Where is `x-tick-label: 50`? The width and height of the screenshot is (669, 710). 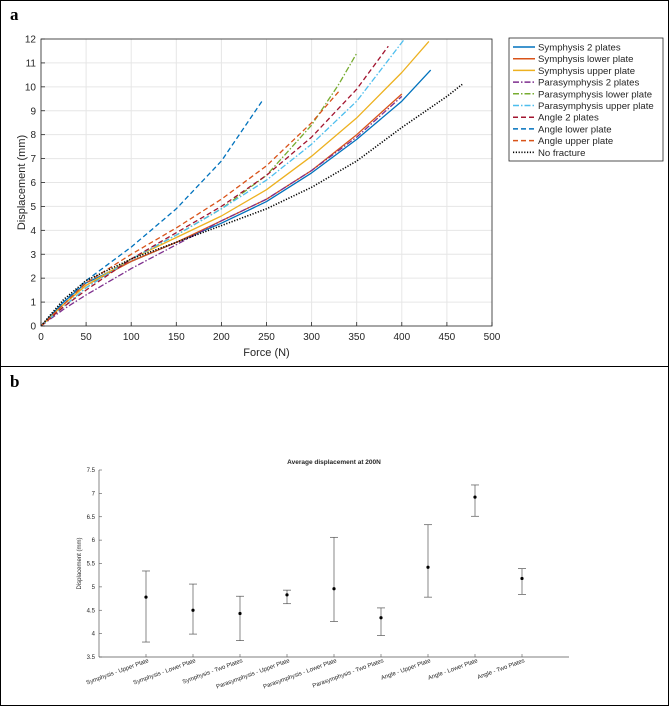 x-tick-label: 50 is located at coordinates (87, 337).